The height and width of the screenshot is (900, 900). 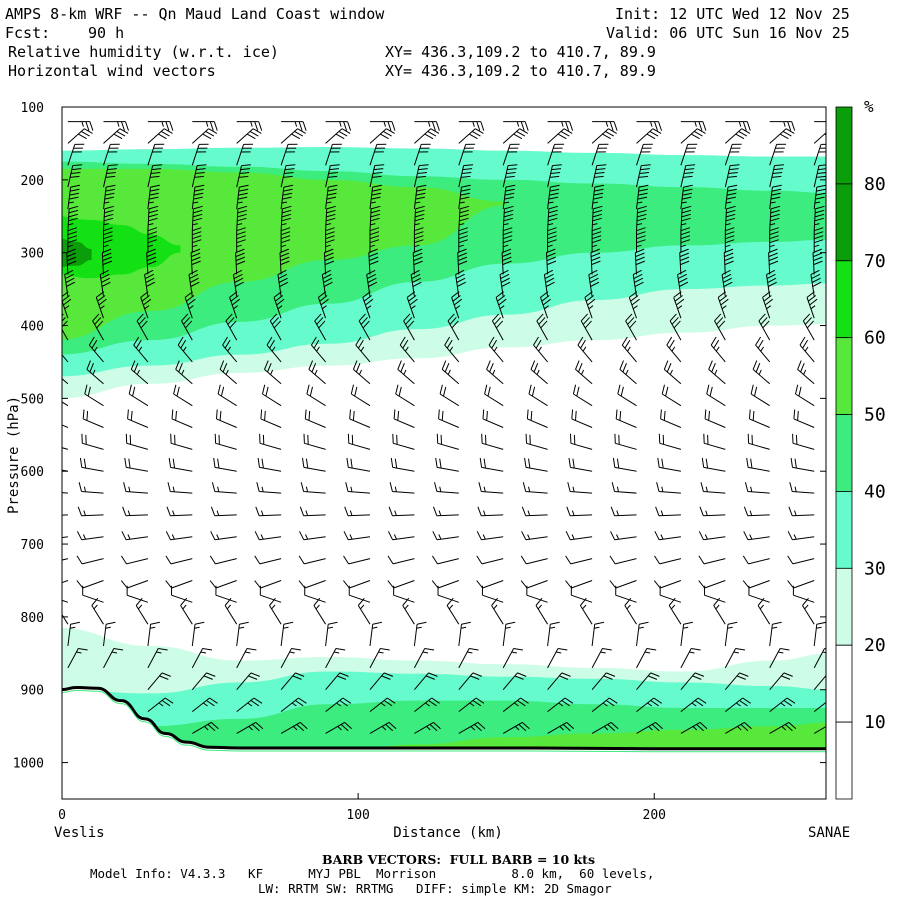 What do you see at coordinates (79, 833) in the screenshot?
I see `x-start-label: Veslis` at bounding box center [79, 833].